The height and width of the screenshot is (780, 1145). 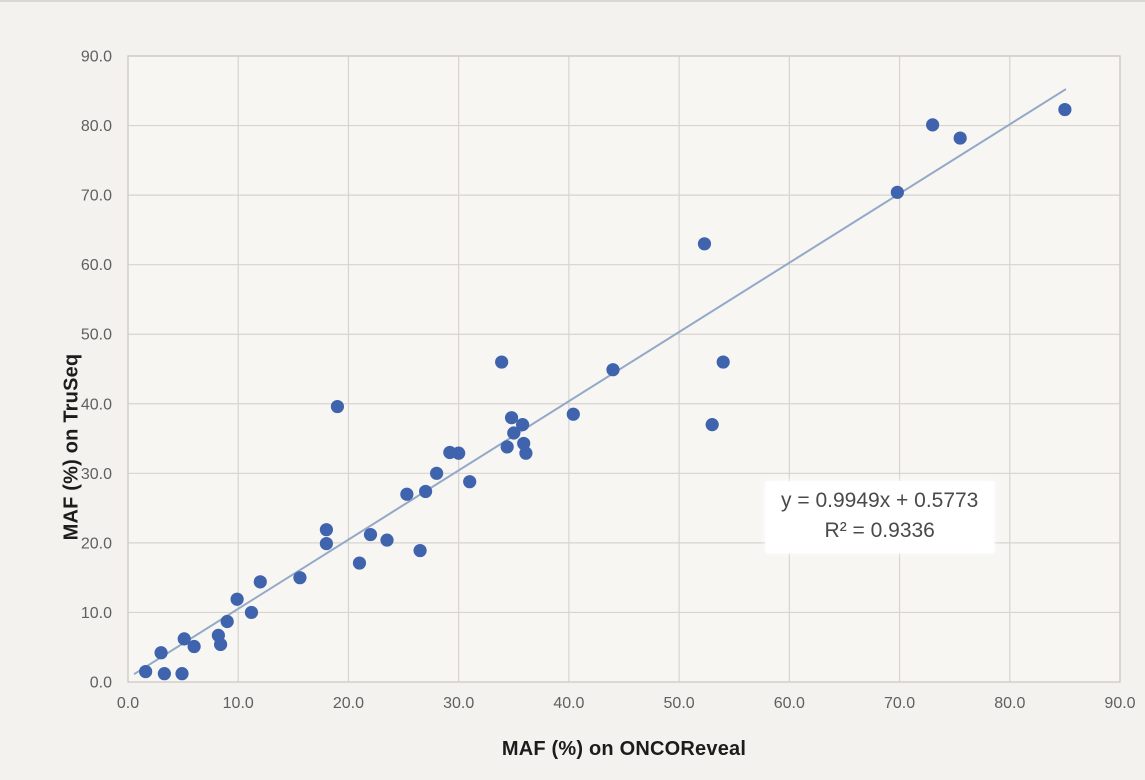 What do you see at coordinates (96, 126) in the screenshot?
I see `y-tick-label: 80.0` at bounding box center [96, 126].